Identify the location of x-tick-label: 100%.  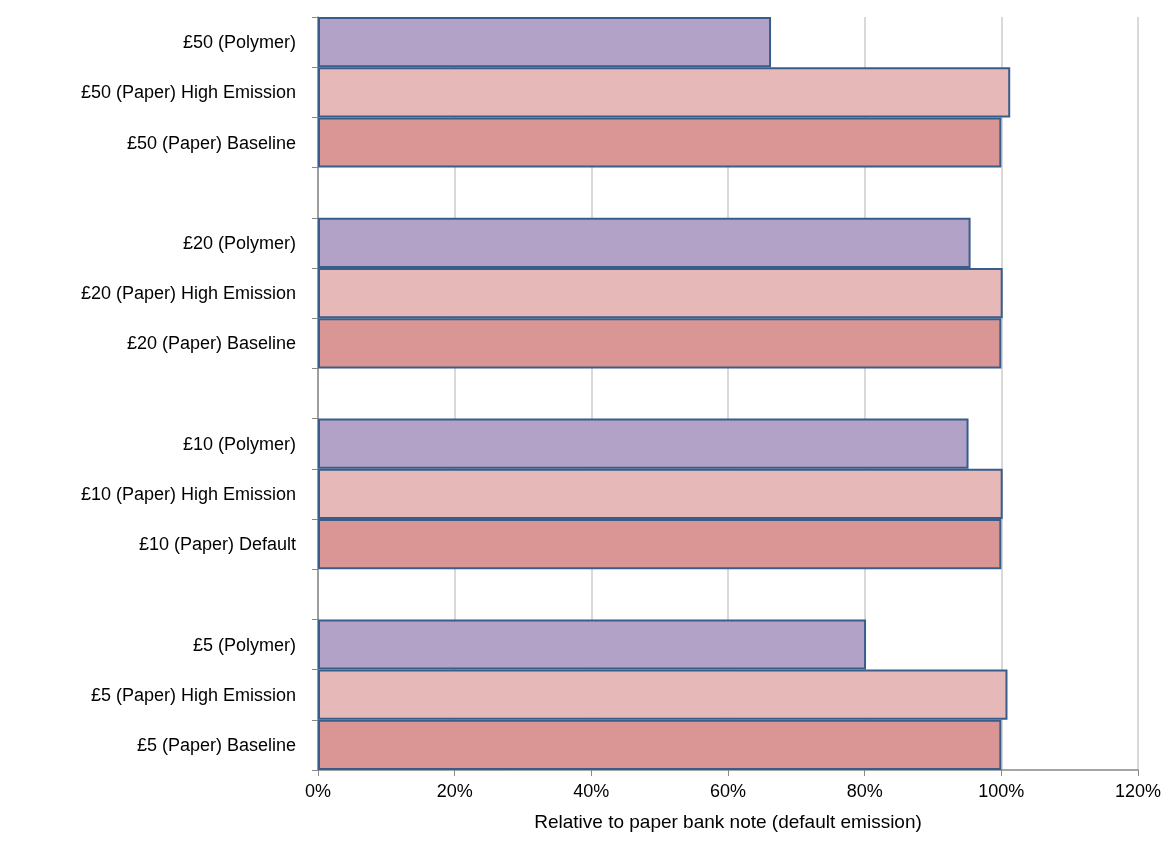
(1001, 791).